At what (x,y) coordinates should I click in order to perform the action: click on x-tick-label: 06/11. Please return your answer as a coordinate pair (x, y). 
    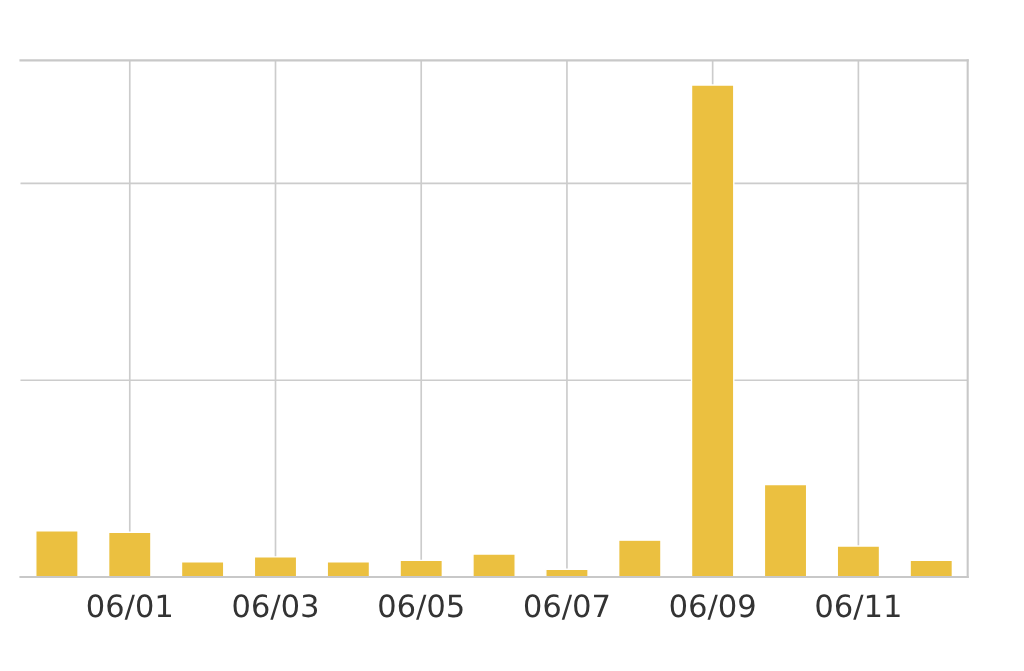
    Looking at the image, I should click on (858, 607).